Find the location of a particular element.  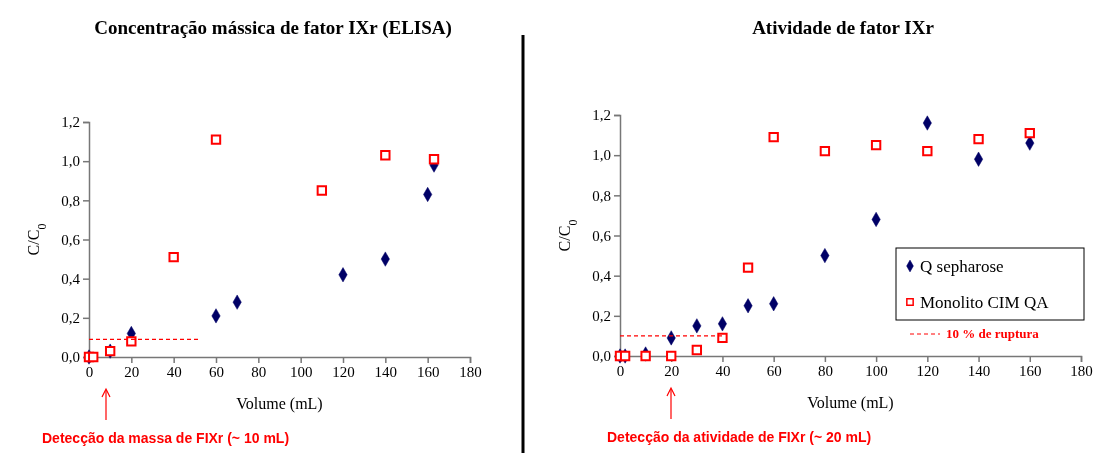

text: Detecção da massa de FIXr (~ 10 mL) is located at coordinates (166, 438).